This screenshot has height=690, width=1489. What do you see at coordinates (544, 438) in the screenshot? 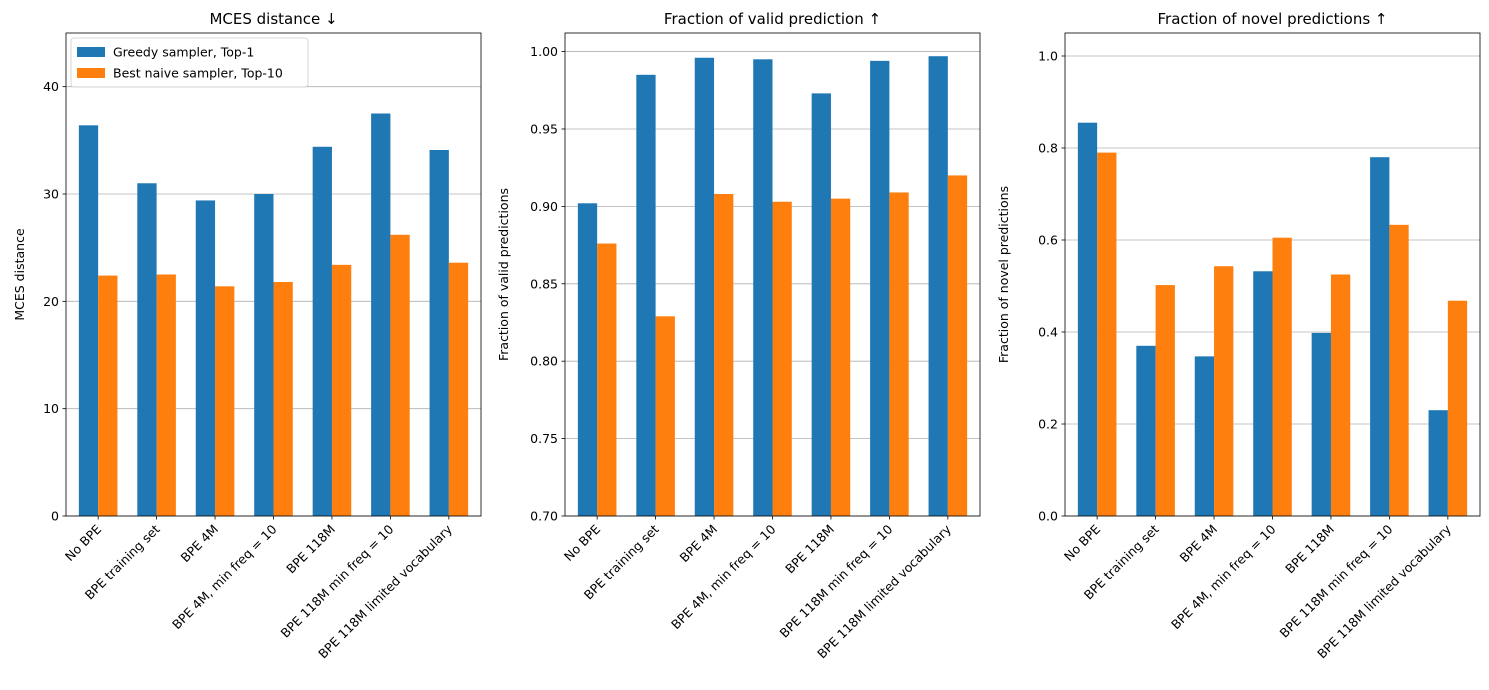
I see `y-tick-label: 0.75` at bounding box center [544, 438].